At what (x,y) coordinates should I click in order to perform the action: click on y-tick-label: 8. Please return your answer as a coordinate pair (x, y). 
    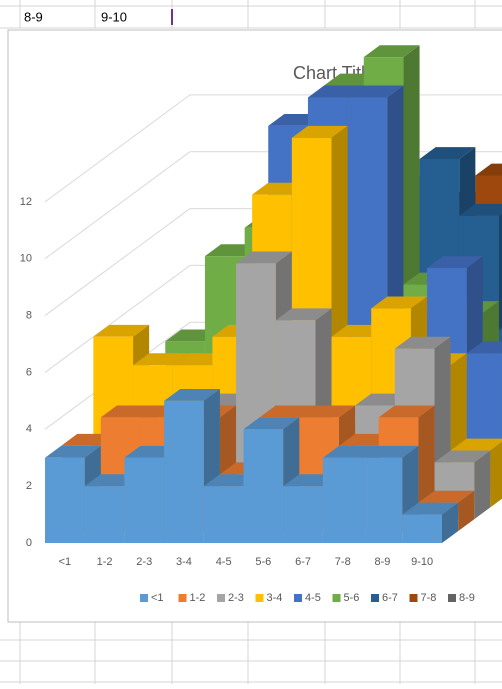
    Looking at the image, I should click on (29, 315).